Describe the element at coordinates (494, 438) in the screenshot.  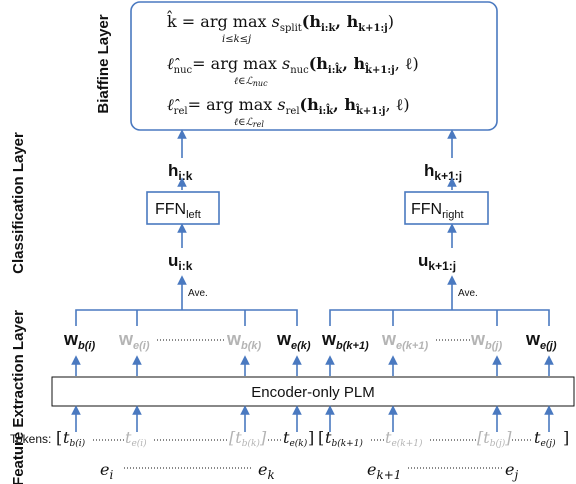
I see `token-b-j: [tb(j)]` at that location.